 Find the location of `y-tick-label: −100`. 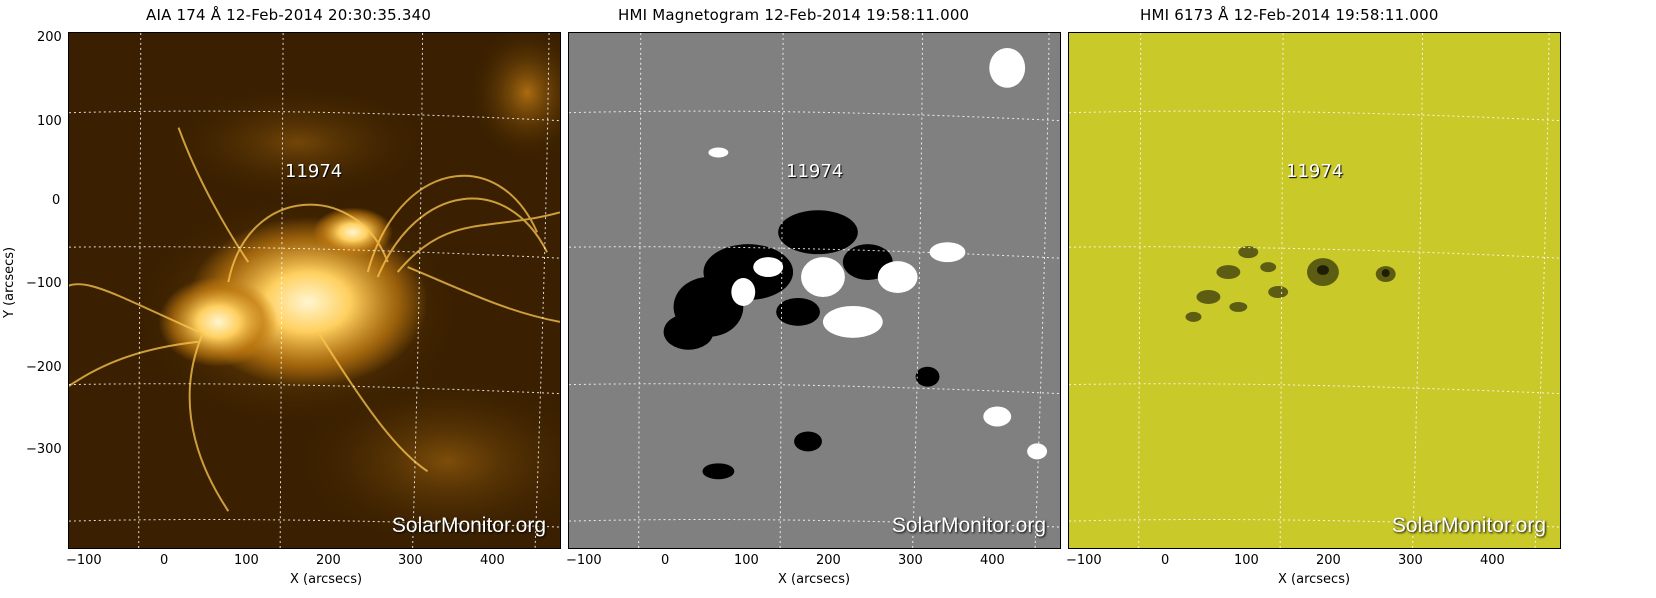

y-tick-label: −100 is located at coordinates (44, 283).